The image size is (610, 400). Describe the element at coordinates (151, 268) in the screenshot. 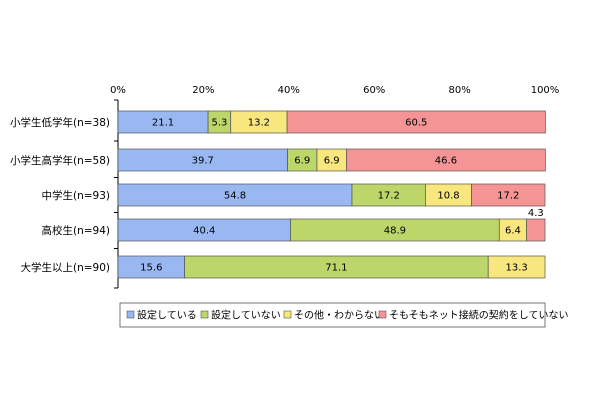

I see `data-label: 15.6` at that location.